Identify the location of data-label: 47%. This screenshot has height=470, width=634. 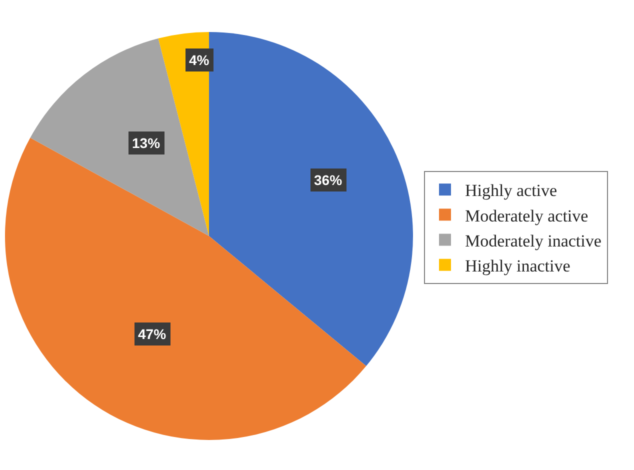
(152, 334).